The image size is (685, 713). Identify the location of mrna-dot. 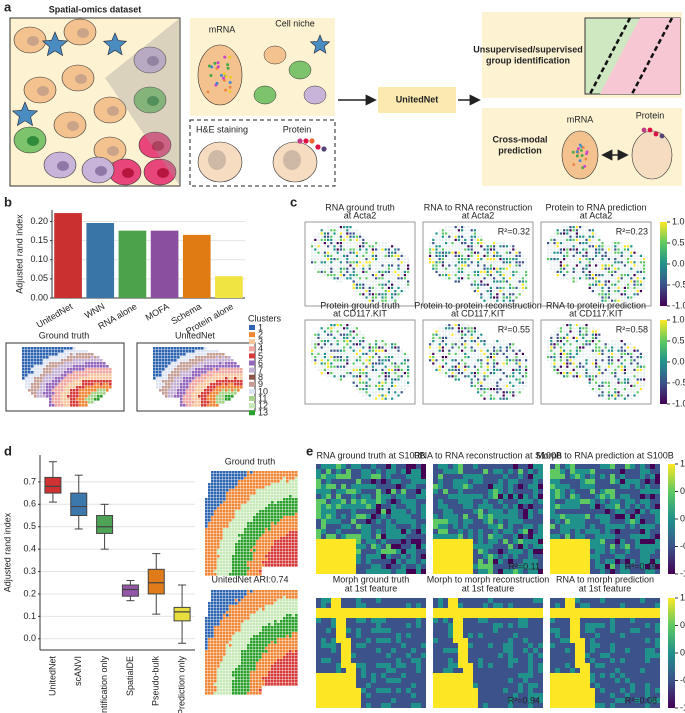
(577, 156).